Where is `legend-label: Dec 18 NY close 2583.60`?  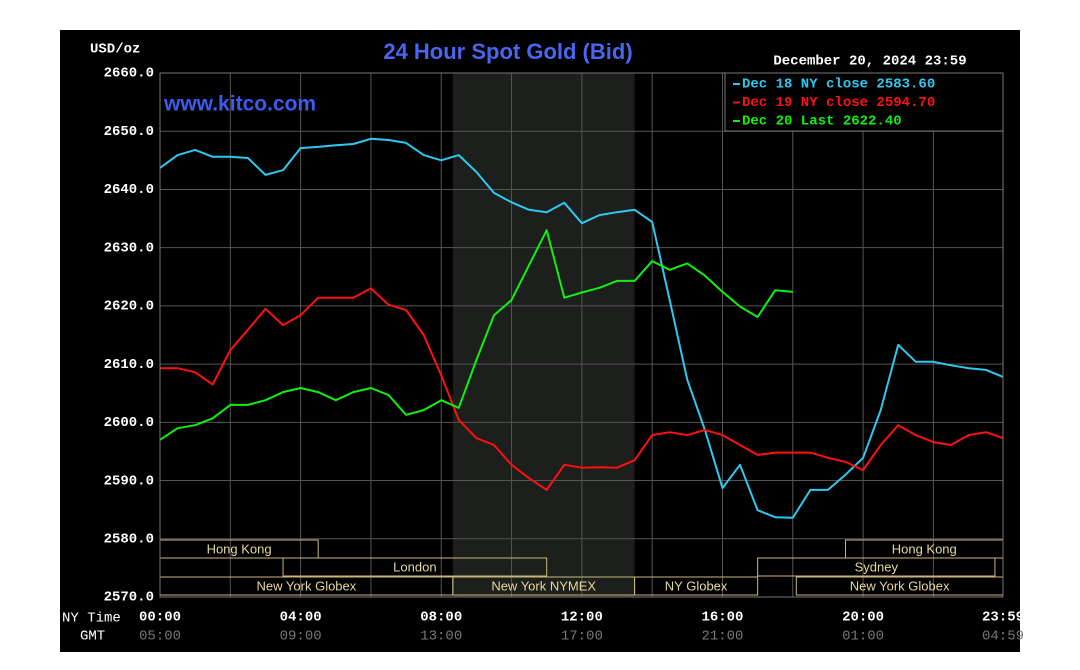 legend-label: Dec 18 NY close 2583.60 is located at coordinates (838, 85).